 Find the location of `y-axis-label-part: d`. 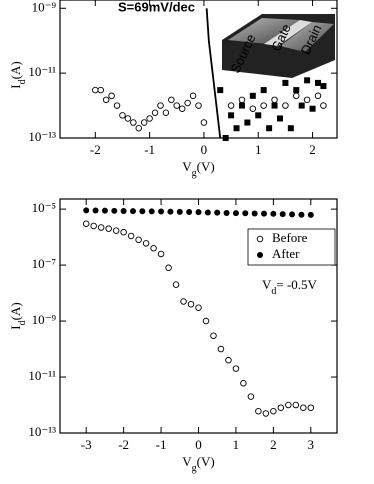

y-axis-label-part: d is located at coordinates (22, 322).